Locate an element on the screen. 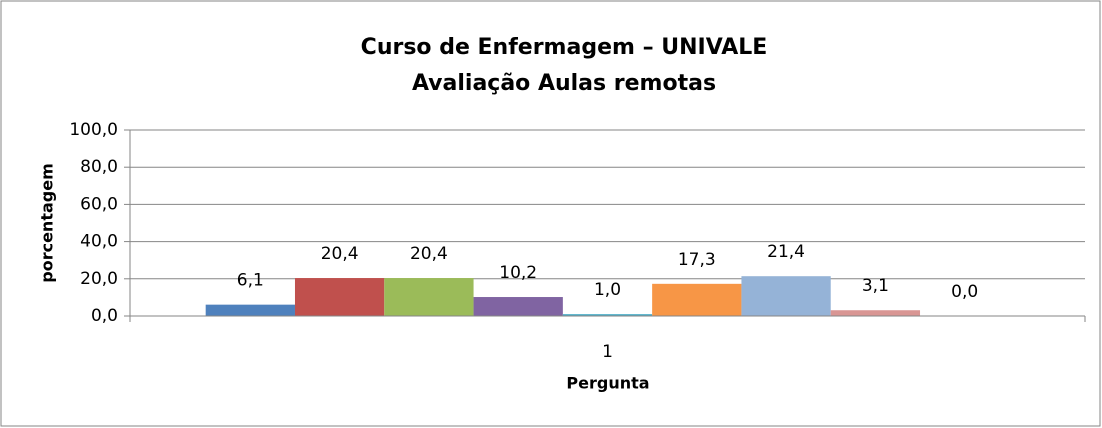 Image resolution: width=1102 pixels, height=428 pixels. data-label: 1,0 is located at coordinates (607, 290).